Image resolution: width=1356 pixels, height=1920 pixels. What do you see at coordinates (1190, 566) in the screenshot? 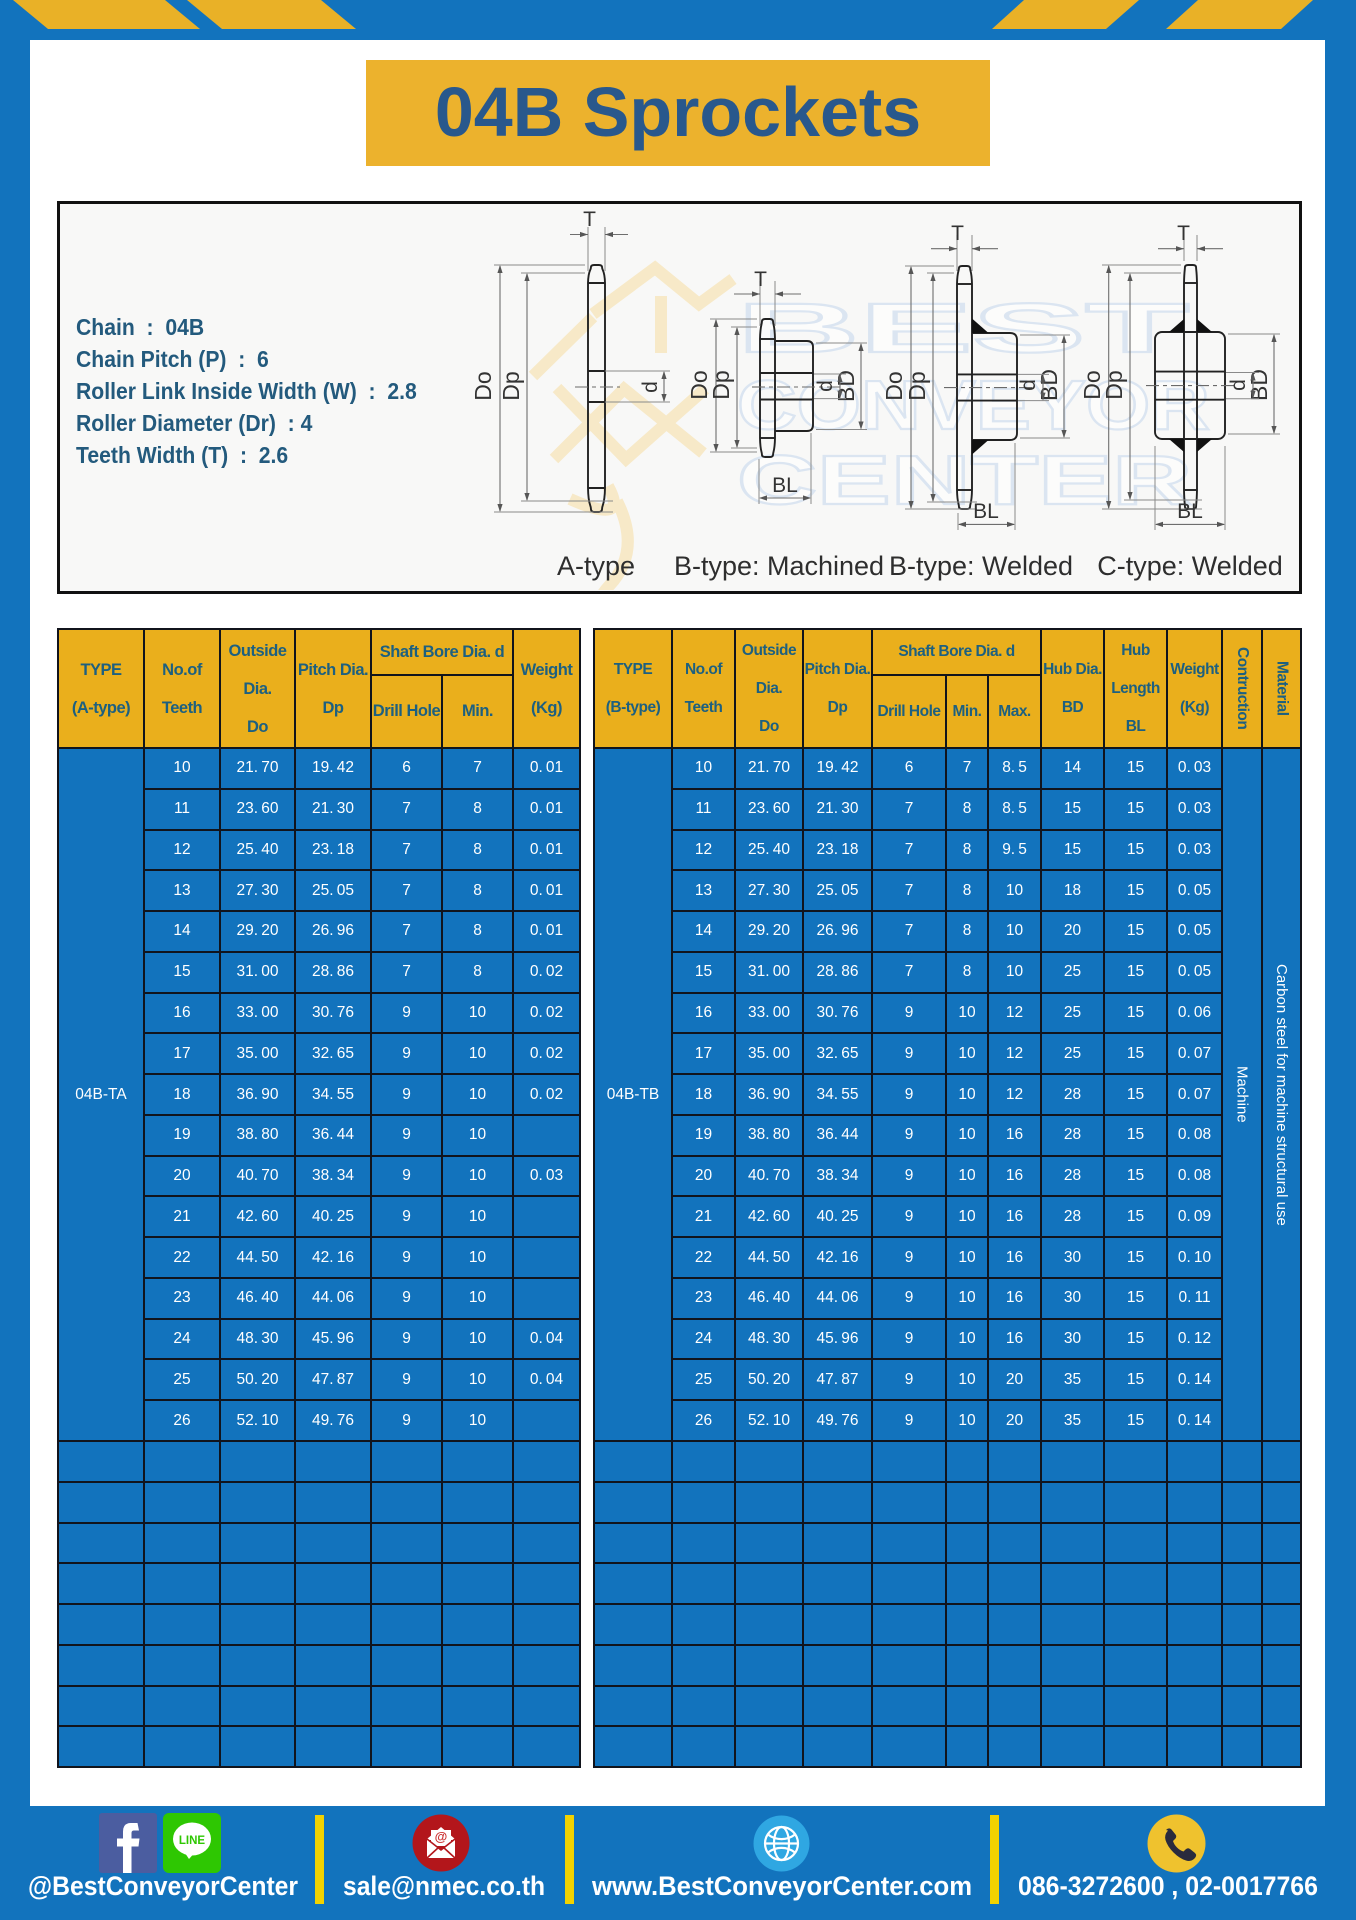
I see `svg-text: C-type: Welded` at bounding box center [1190, 566].